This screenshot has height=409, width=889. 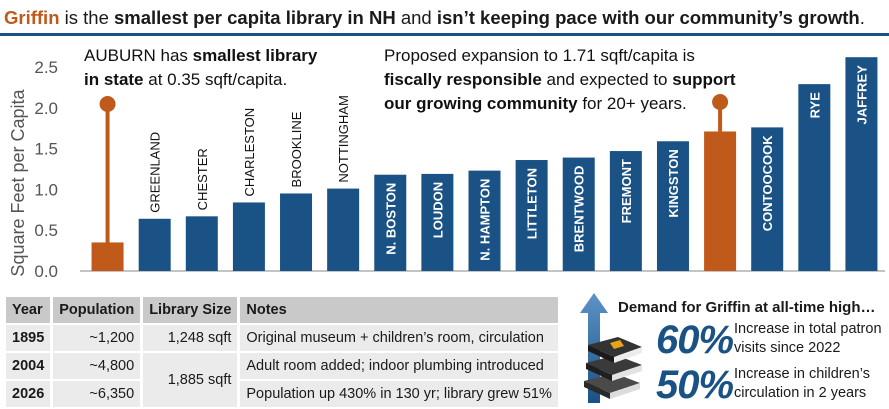 What do you see at coordinates (190, 338) in the screenshot?
I see `cell-size: 1,248 sqft` at bounding box center [190, 338].